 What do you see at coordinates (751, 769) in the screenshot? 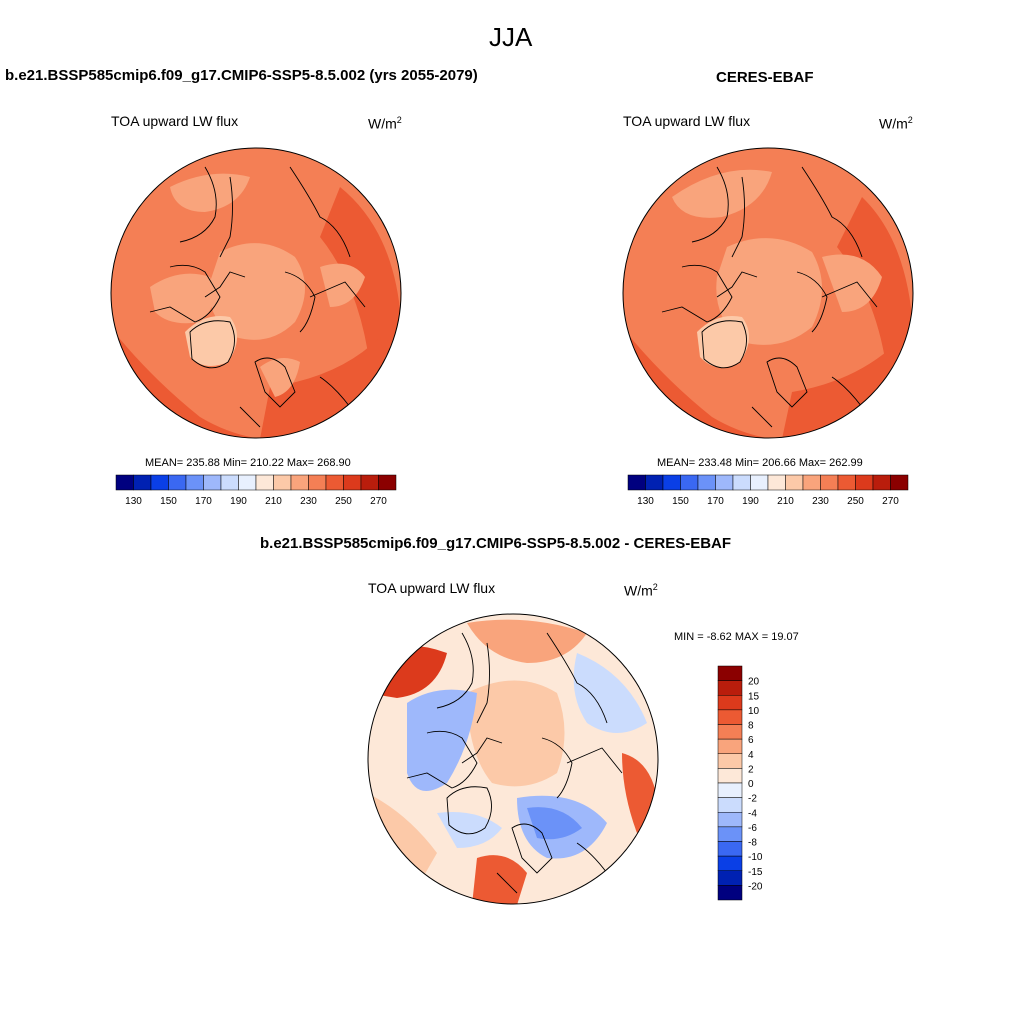
I see `colorbar-tick-label: 2` at bounding box center [751, 769].